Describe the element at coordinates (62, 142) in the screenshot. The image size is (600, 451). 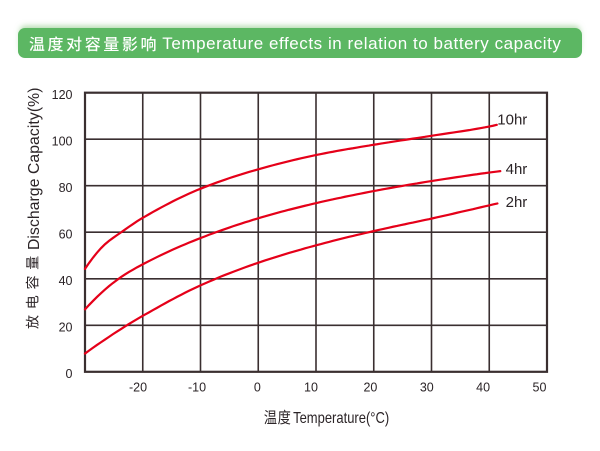
I see `svg-text: 100` at that location.